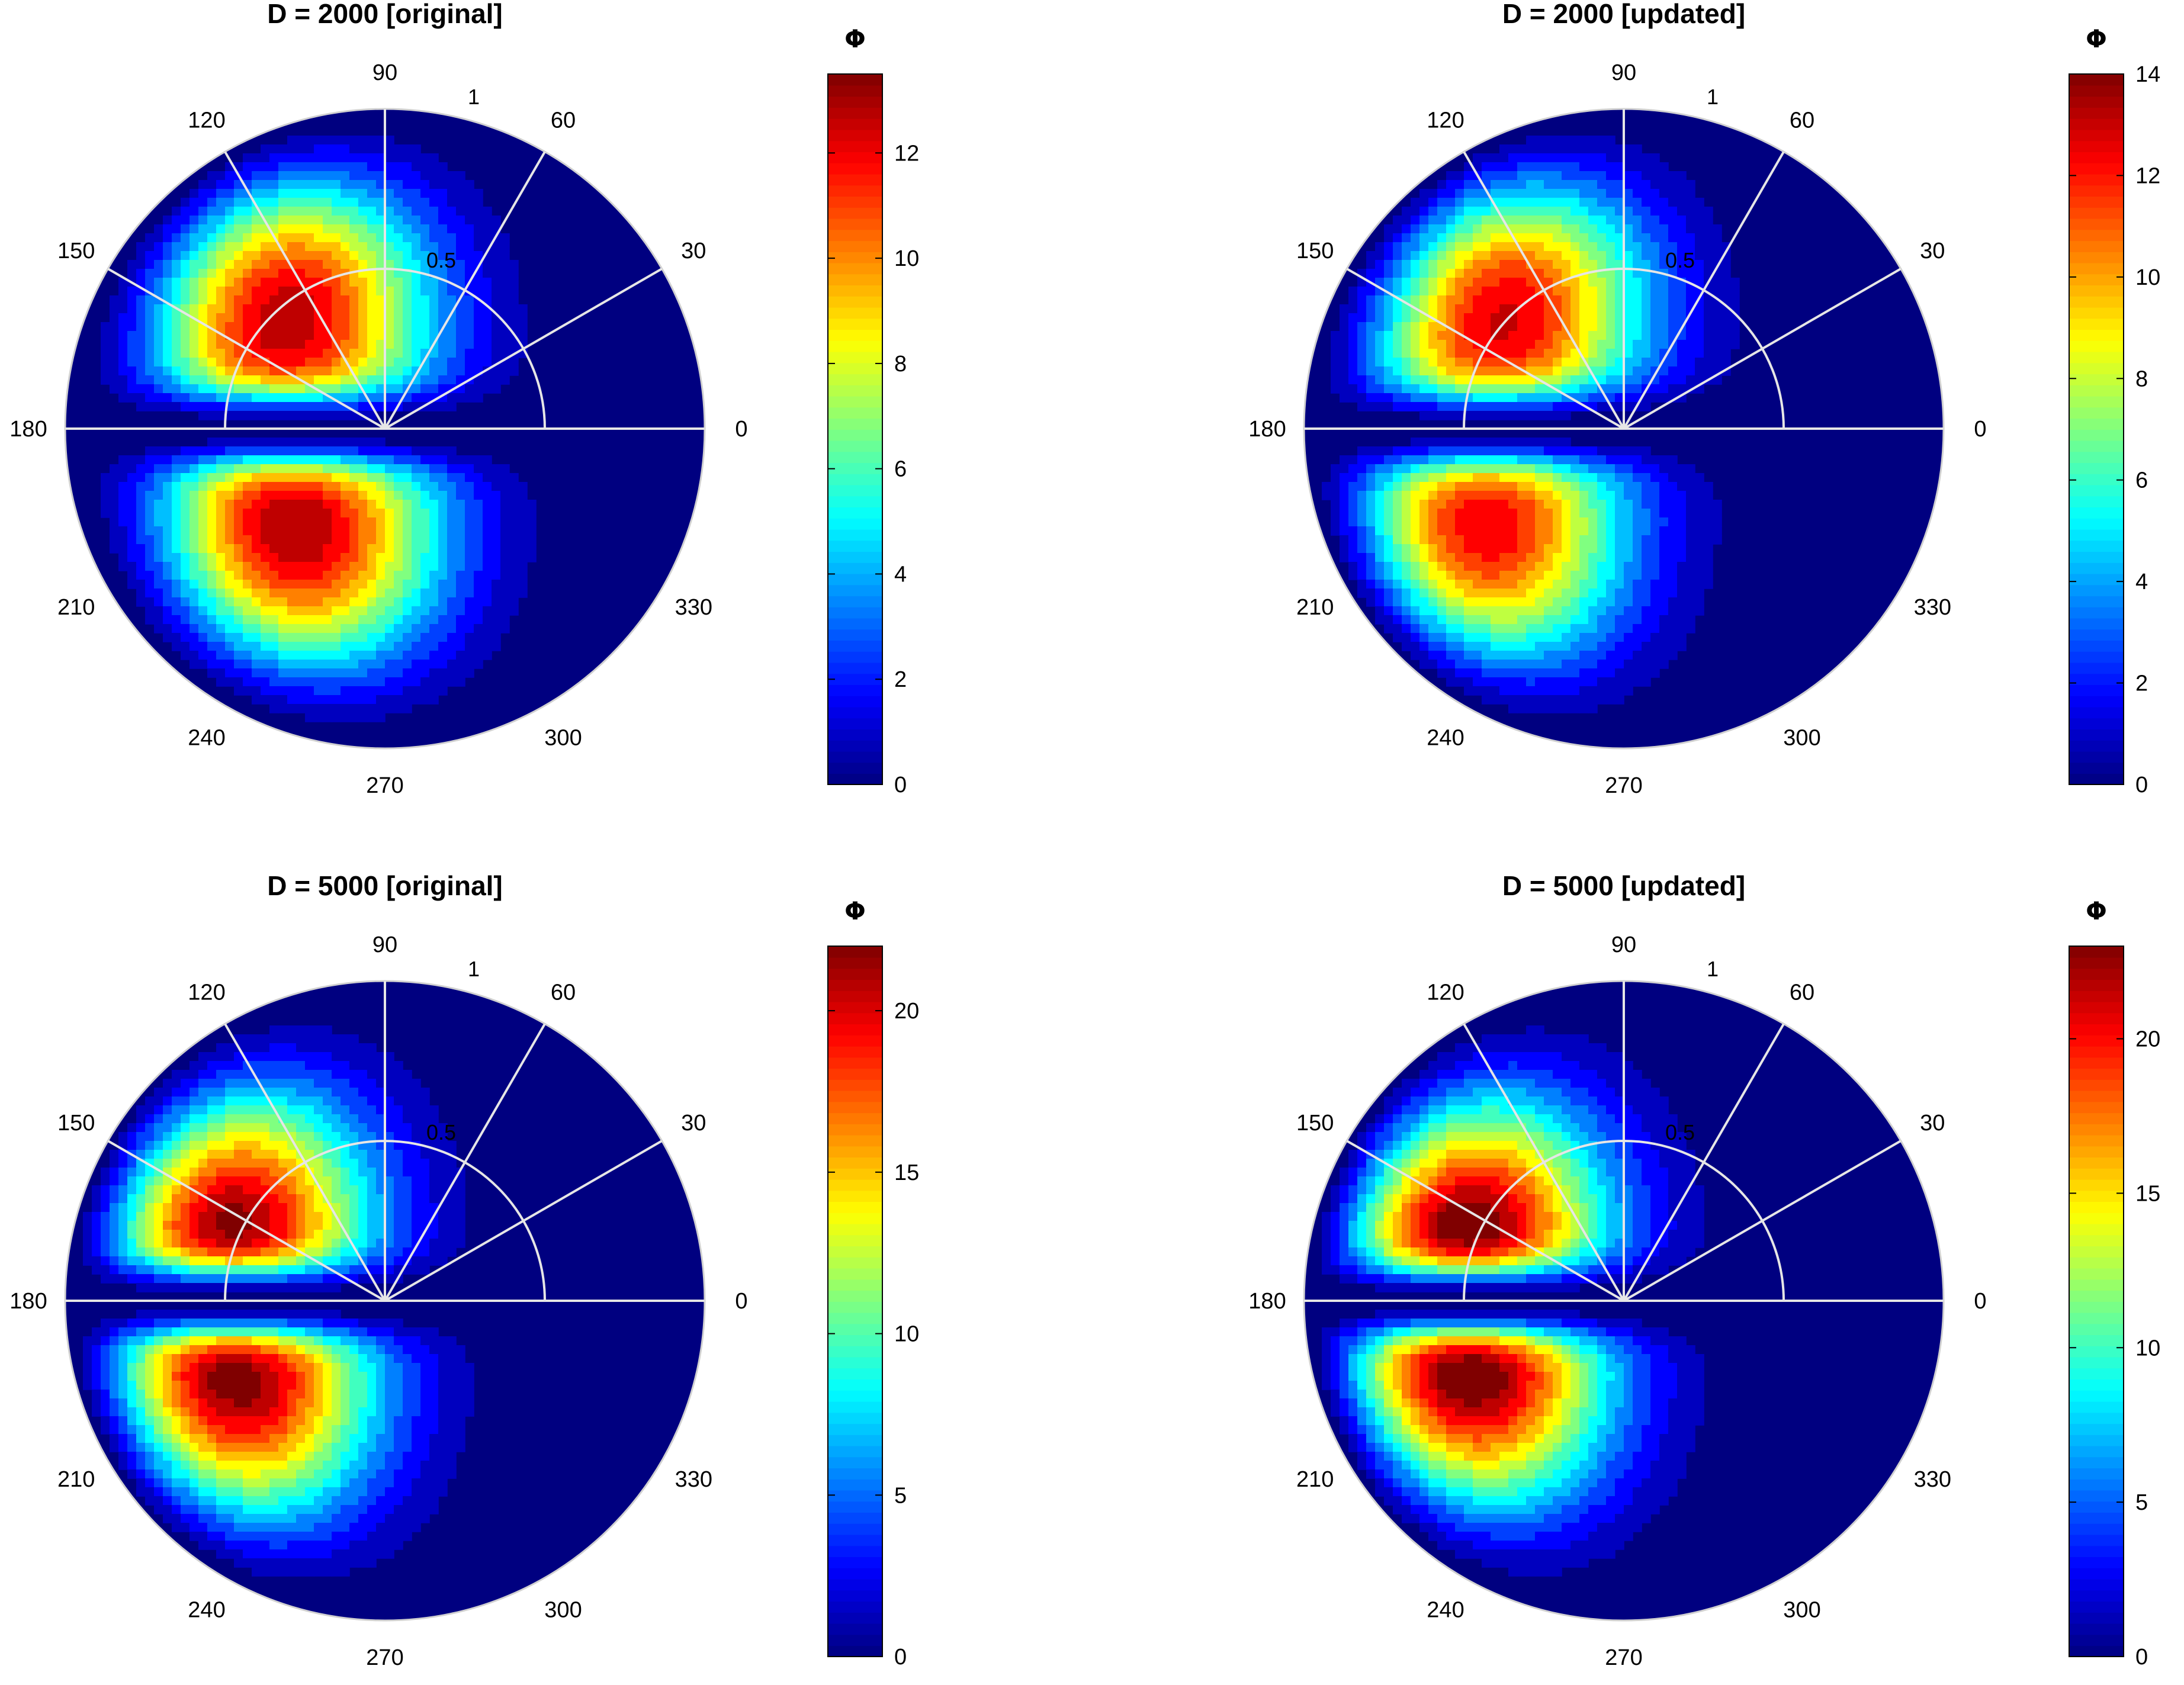 Image resolution: width=2184 pixels, height=1685 pixels. What do you see at coordinates (385, 15) in the screenshot?
I see `panel-title: D = 2000 [original]` at bounding box center [385, 15].